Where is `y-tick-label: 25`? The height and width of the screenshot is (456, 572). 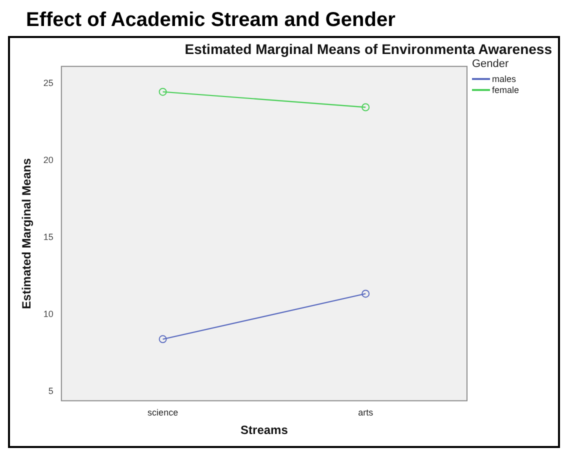
y-tick-label: 25 is located at coordinates (48, 83).